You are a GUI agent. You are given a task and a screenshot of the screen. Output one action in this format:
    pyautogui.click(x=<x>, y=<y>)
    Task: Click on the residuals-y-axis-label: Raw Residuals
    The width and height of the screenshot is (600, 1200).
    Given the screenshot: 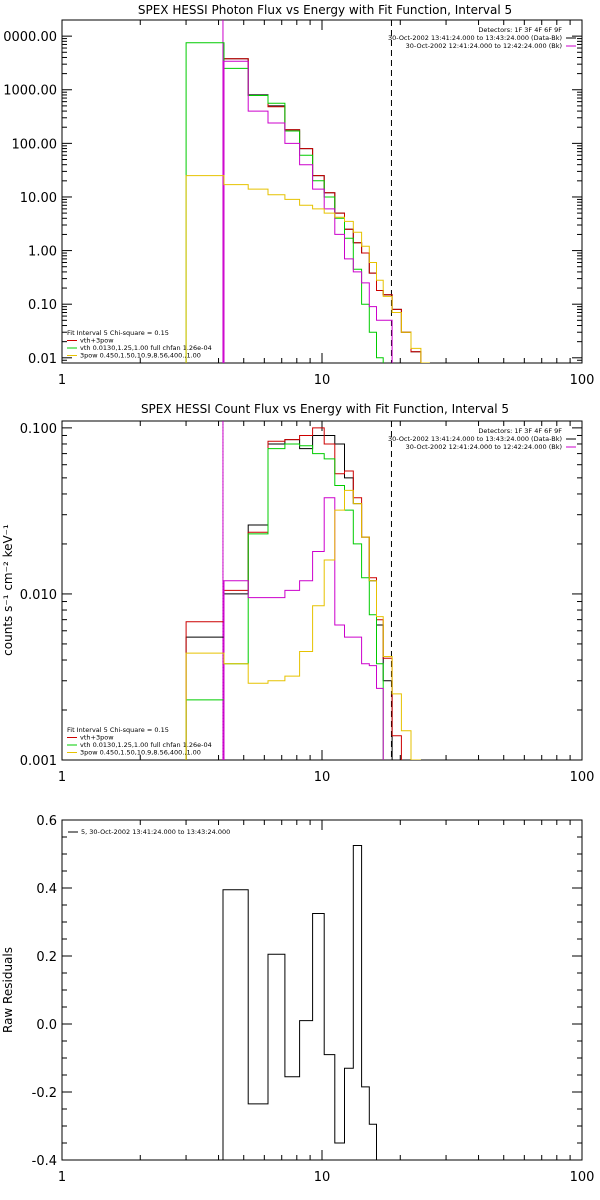 What is the action you would take?
    pyautogui.click(x=8, y=990)
    